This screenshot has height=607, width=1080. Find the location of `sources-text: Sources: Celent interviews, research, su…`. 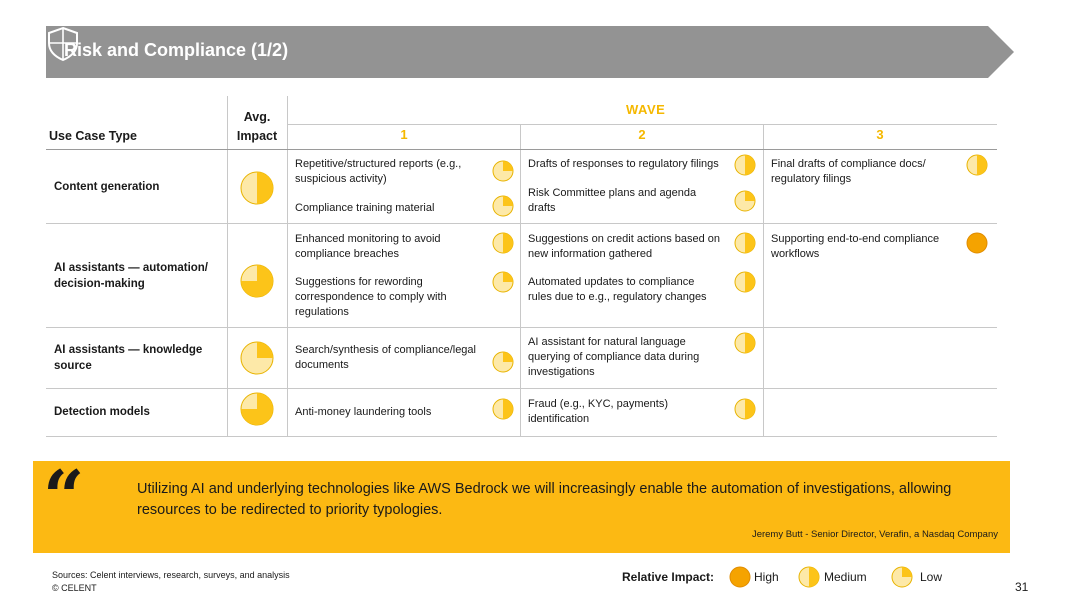

sources-text: Sources: Celent interviews, research, su… is located at coordinates (171, 575).